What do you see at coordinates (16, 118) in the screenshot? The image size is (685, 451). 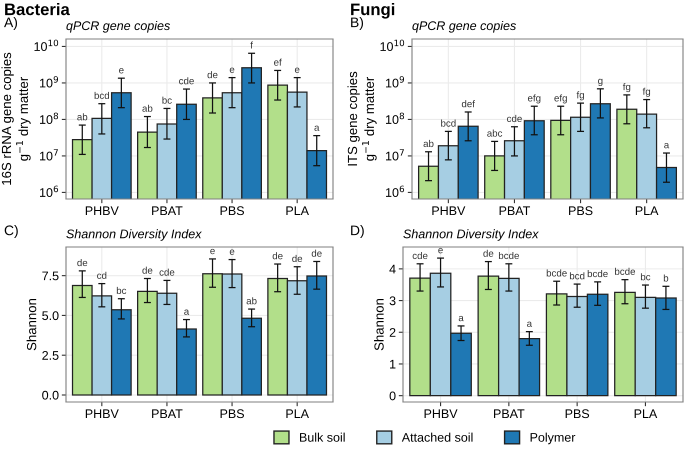 I see `y-axis-title: 16S rRNA gene copies g$^{−1}$ dry matter` at bounding box center [16, 118].